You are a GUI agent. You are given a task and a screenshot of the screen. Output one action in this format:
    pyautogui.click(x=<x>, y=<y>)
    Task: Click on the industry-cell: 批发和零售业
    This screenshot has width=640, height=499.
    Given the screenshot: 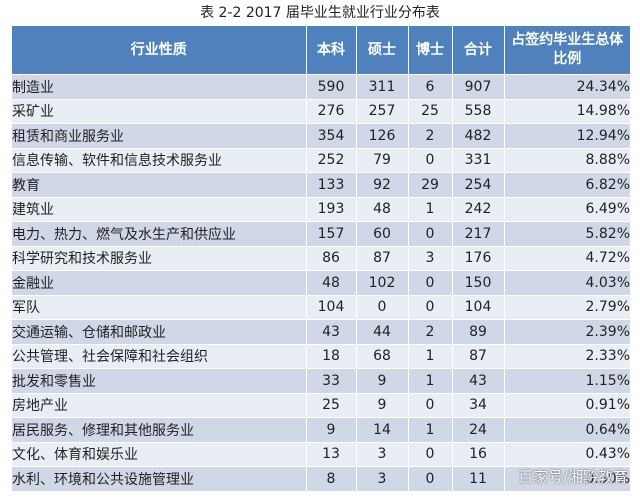 What is the action you would take?
    pyautogui.click(x=159, y=381)
    